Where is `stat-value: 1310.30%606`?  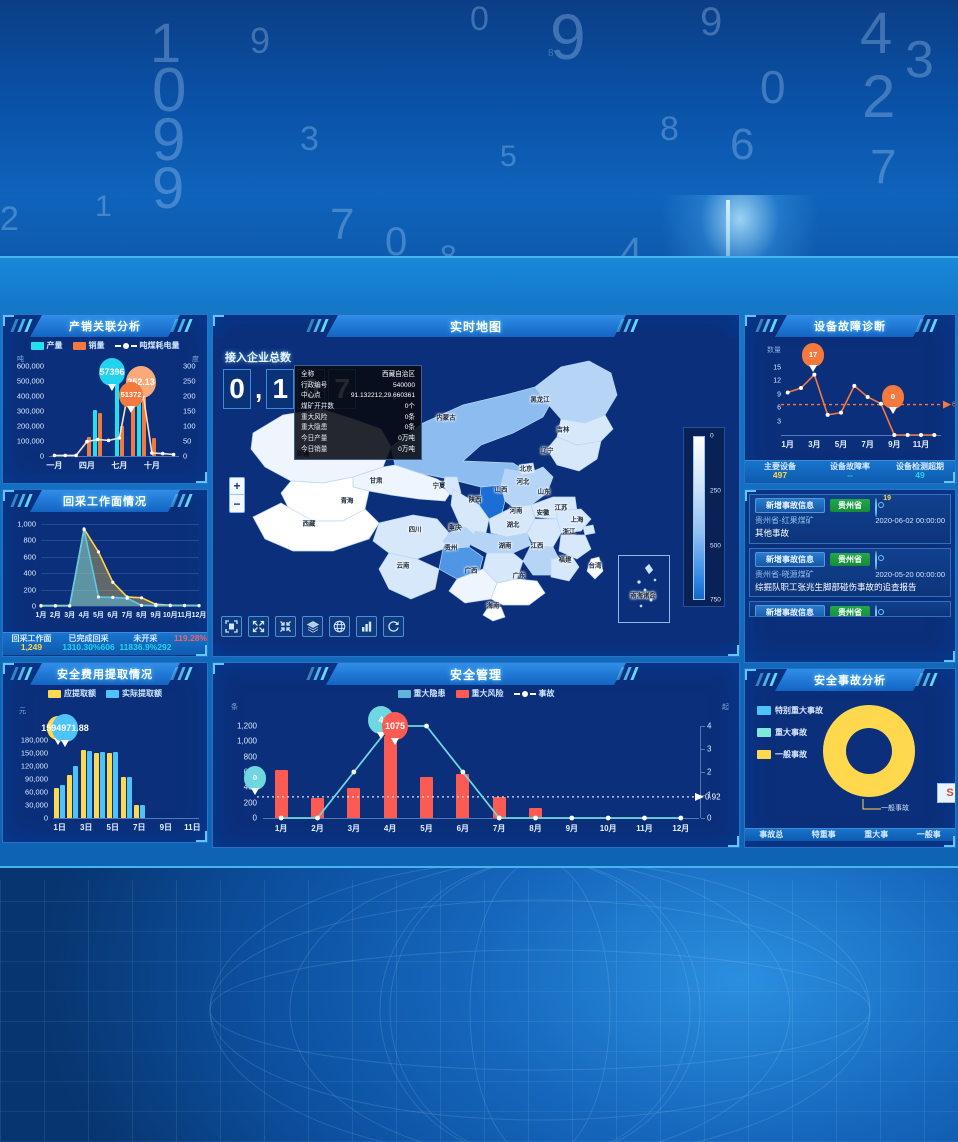 stat-value: 1310.30%606 is located at coordinates (88, 647).